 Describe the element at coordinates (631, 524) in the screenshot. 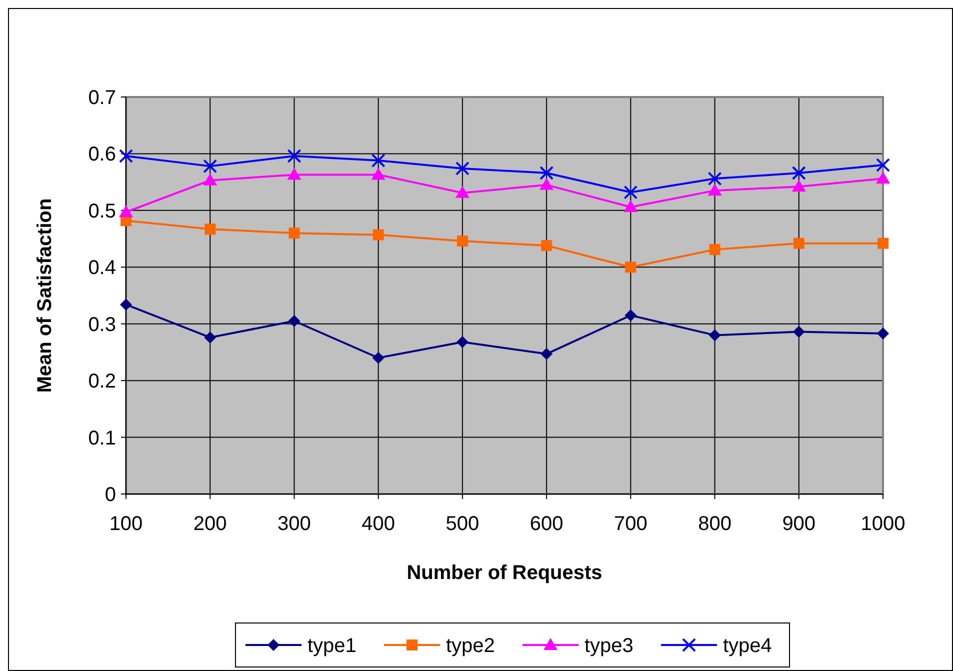

I see `x-tick-label: 700` at that location.